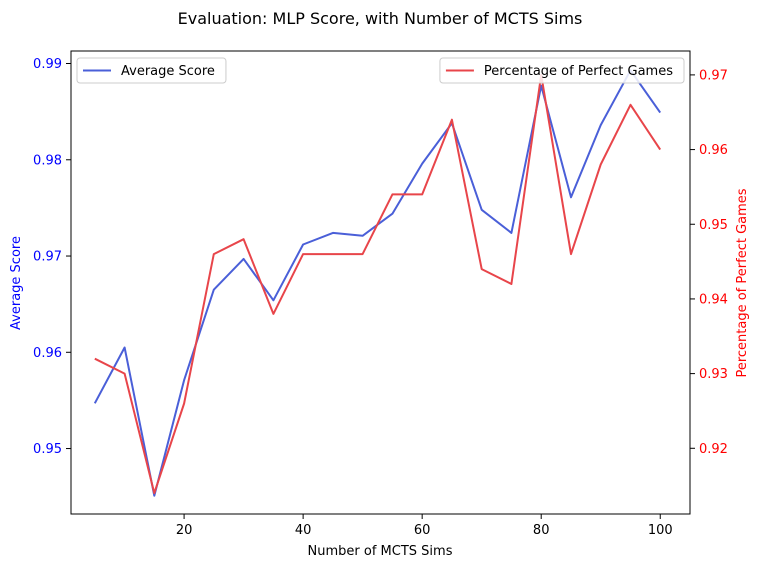 Image resolution: width=760 pixels, height=567 pixels. What do you see at coordinates (578, 71) in the screenshot?
I see `legend-label: Percentage of Perfect Games` at bounding box center [578, 71].